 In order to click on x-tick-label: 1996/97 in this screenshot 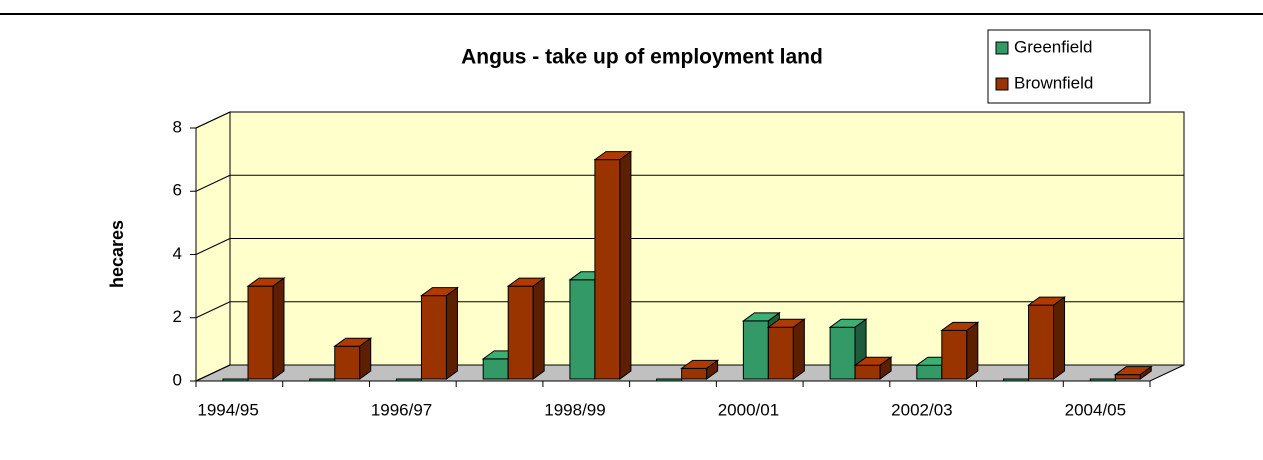, I will do `click(401, 409)`.